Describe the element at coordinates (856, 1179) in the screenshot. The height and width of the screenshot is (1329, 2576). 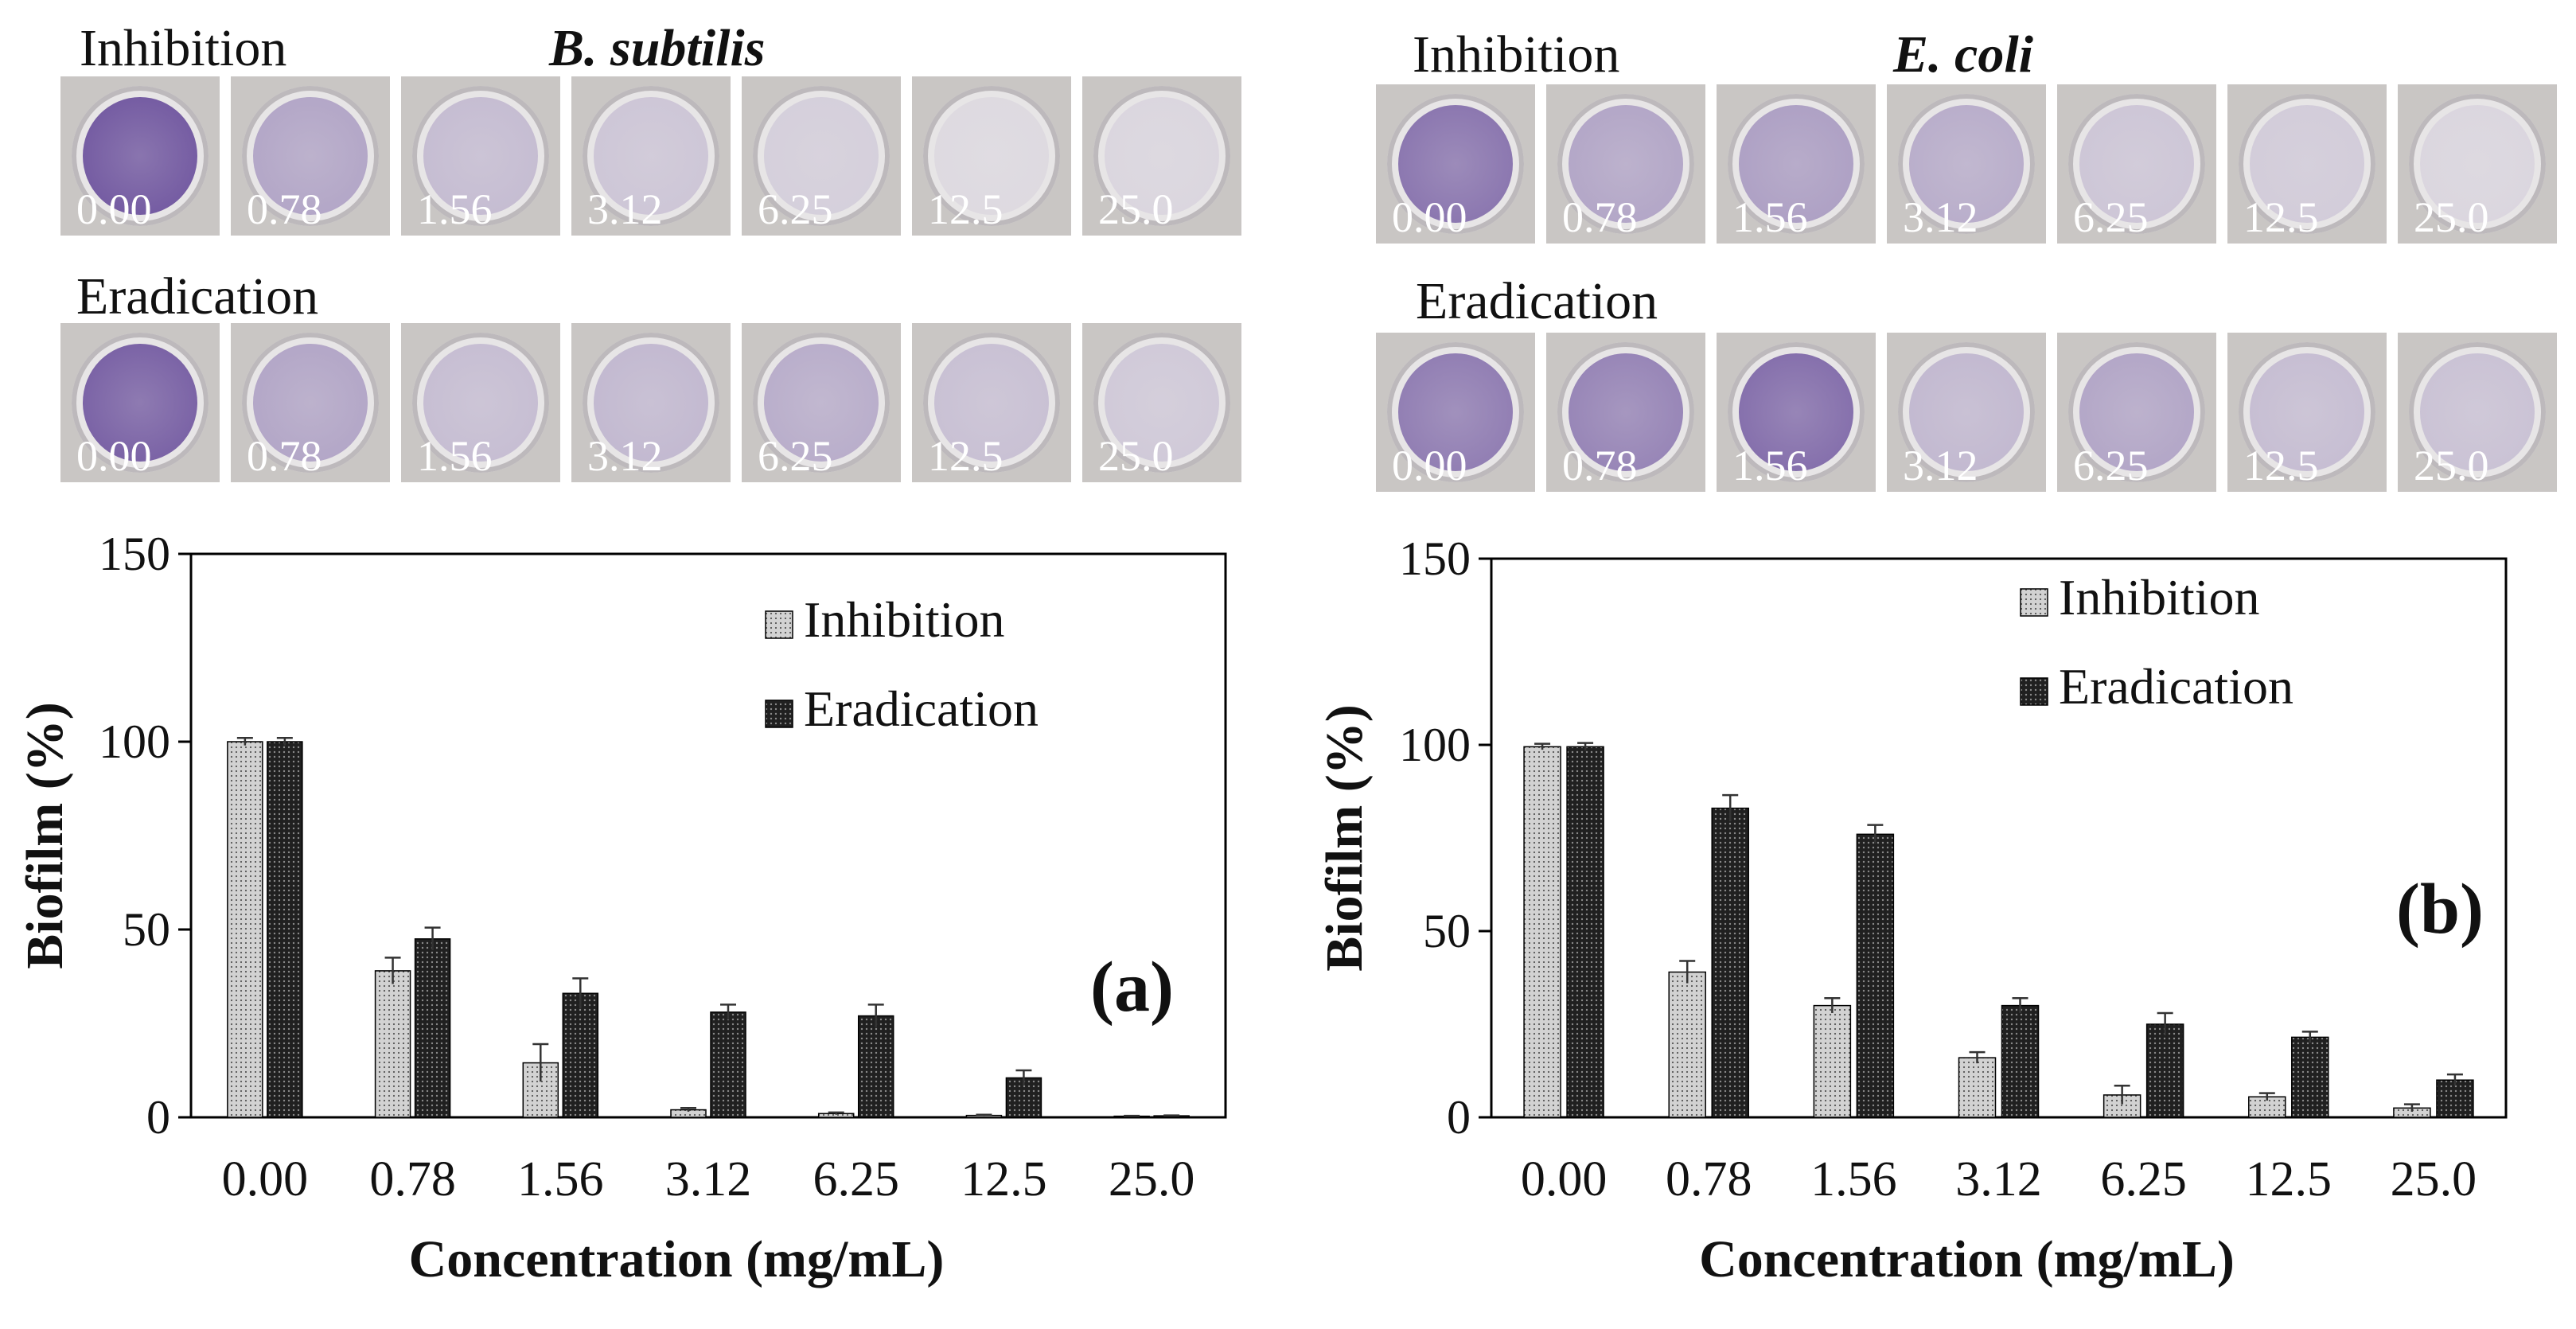
I see `x-tick-label: 6.25` at that location.